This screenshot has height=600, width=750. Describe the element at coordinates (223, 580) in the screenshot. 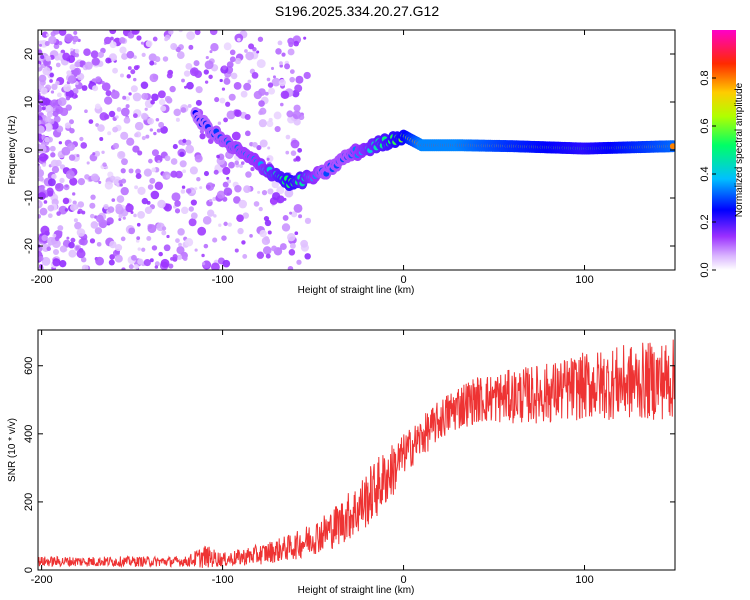

I see `snr-x-tick-label: -100` at that location.